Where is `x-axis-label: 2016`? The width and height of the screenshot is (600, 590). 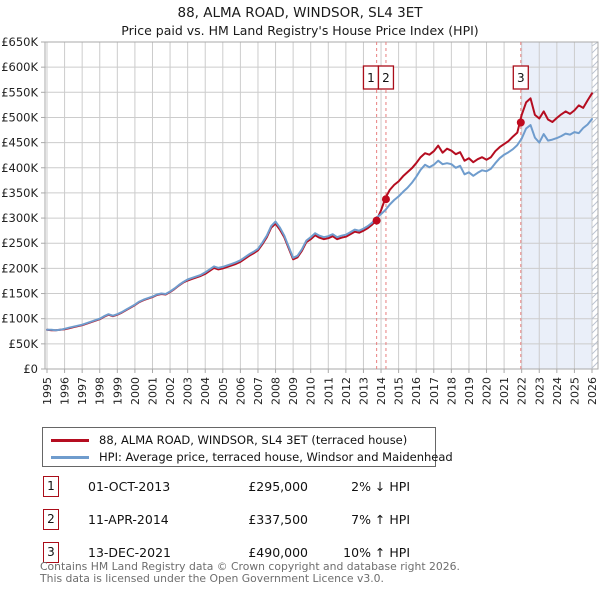 x-axis-label: 2016 is located at coordinates (416, 391).